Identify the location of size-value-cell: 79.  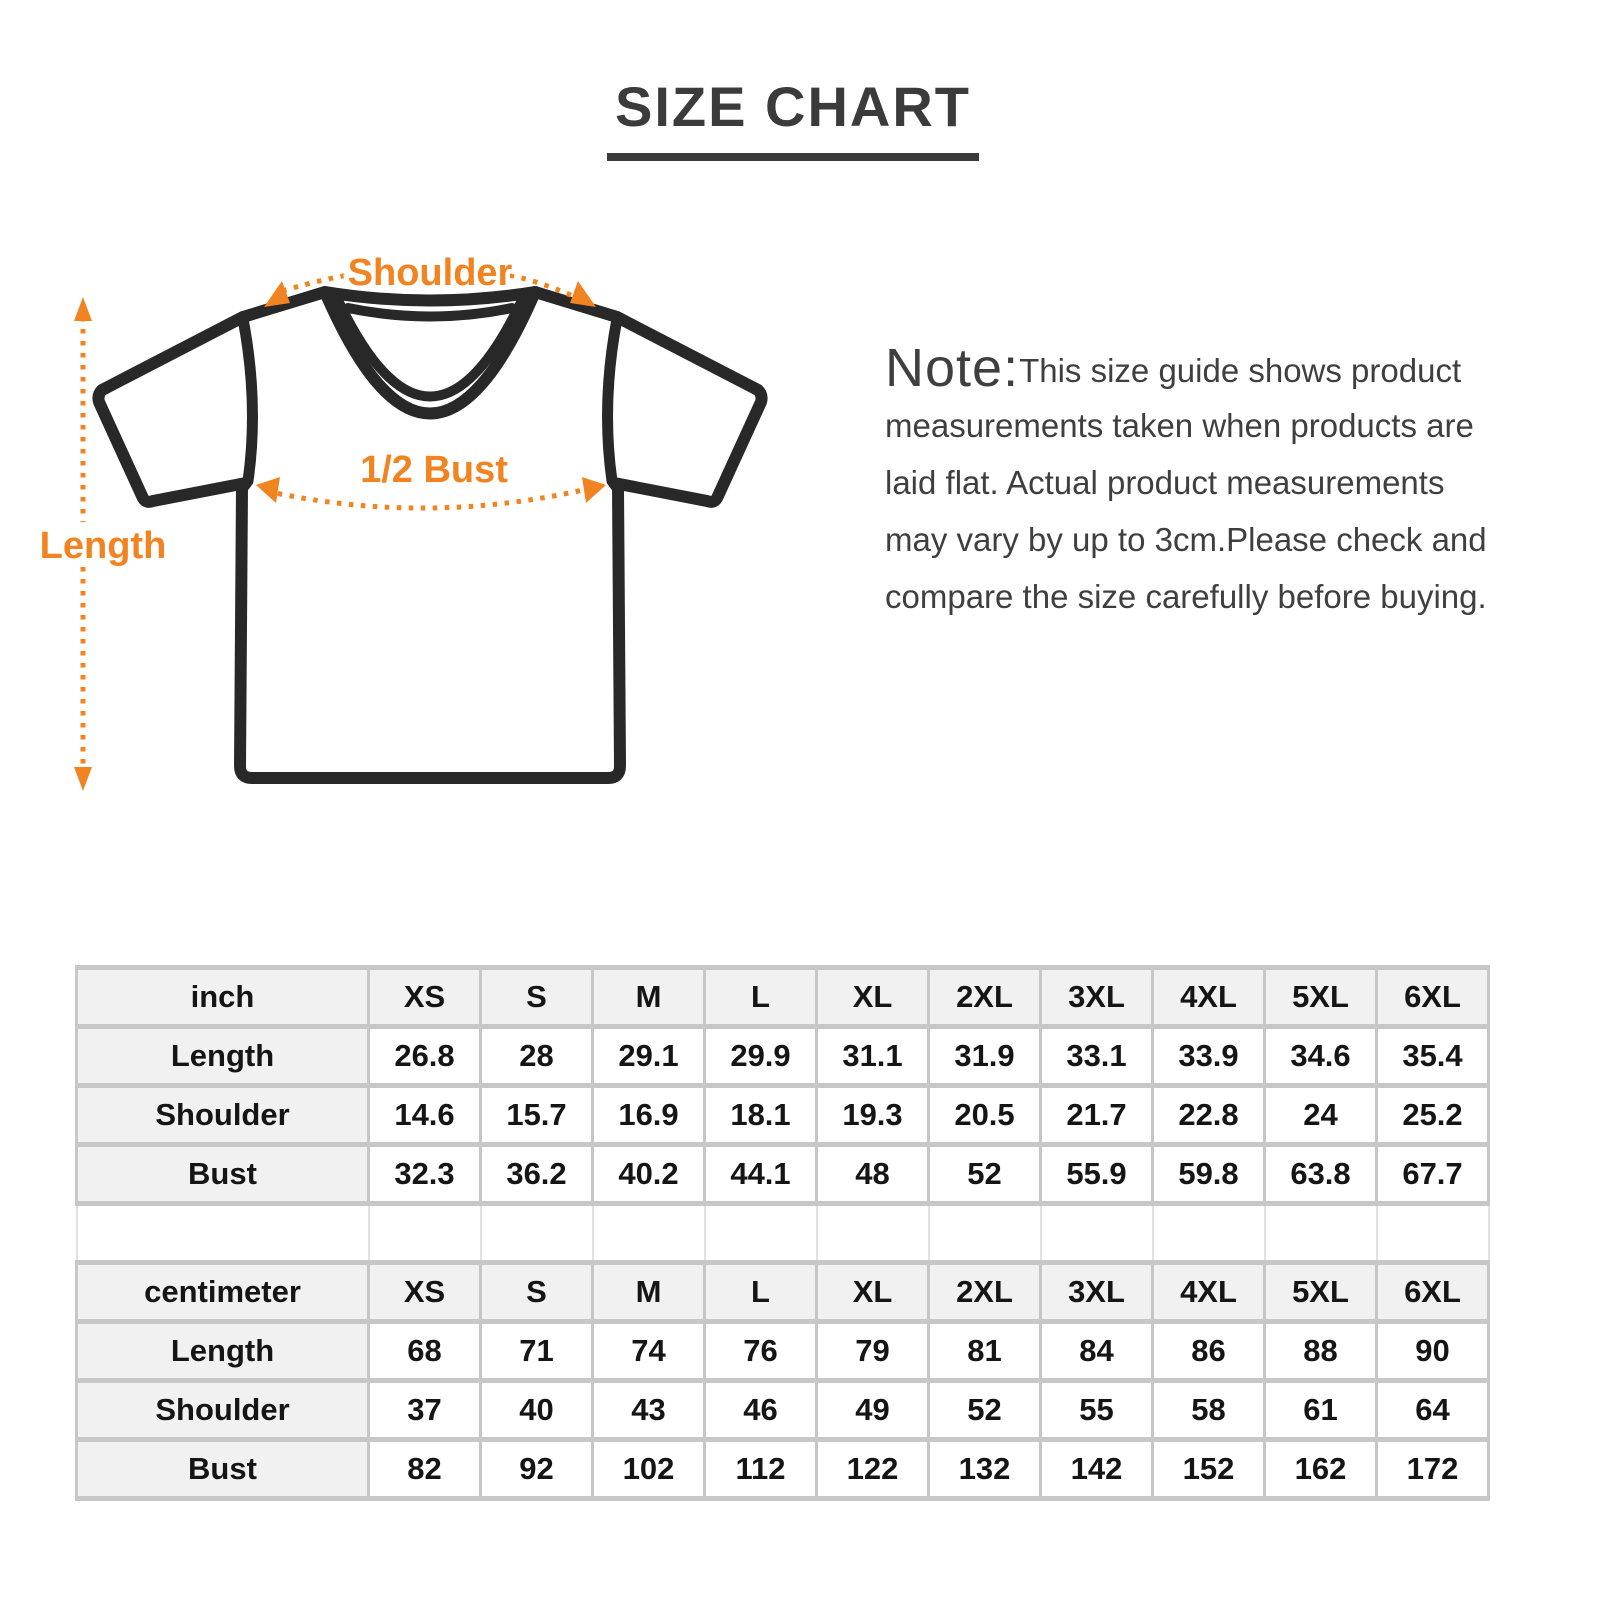
(872, 1351).